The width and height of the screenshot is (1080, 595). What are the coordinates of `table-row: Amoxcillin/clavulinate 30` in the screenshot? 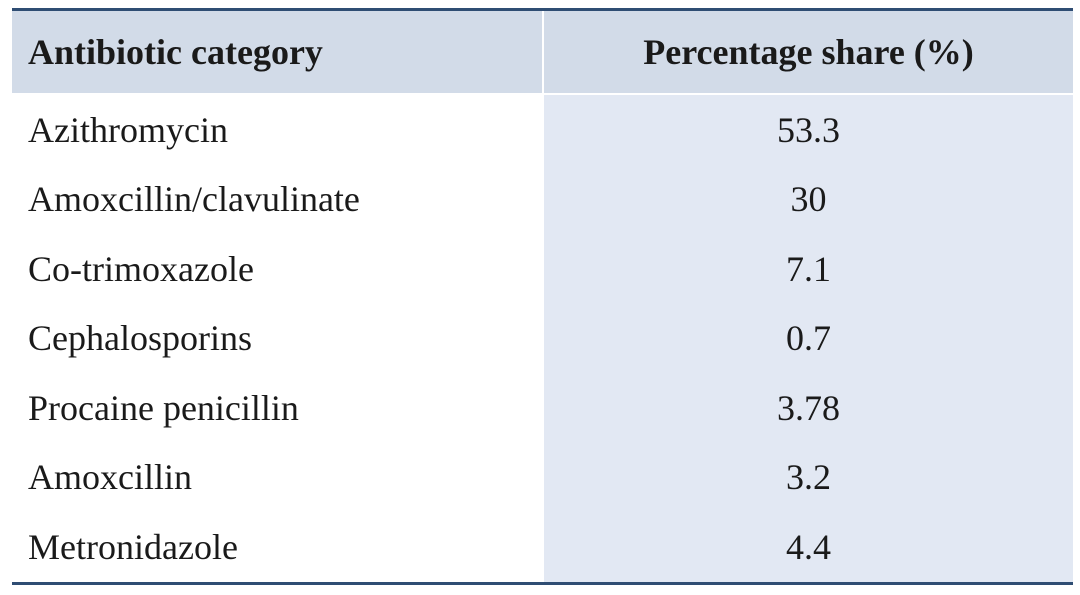 It's located at (542, 199).